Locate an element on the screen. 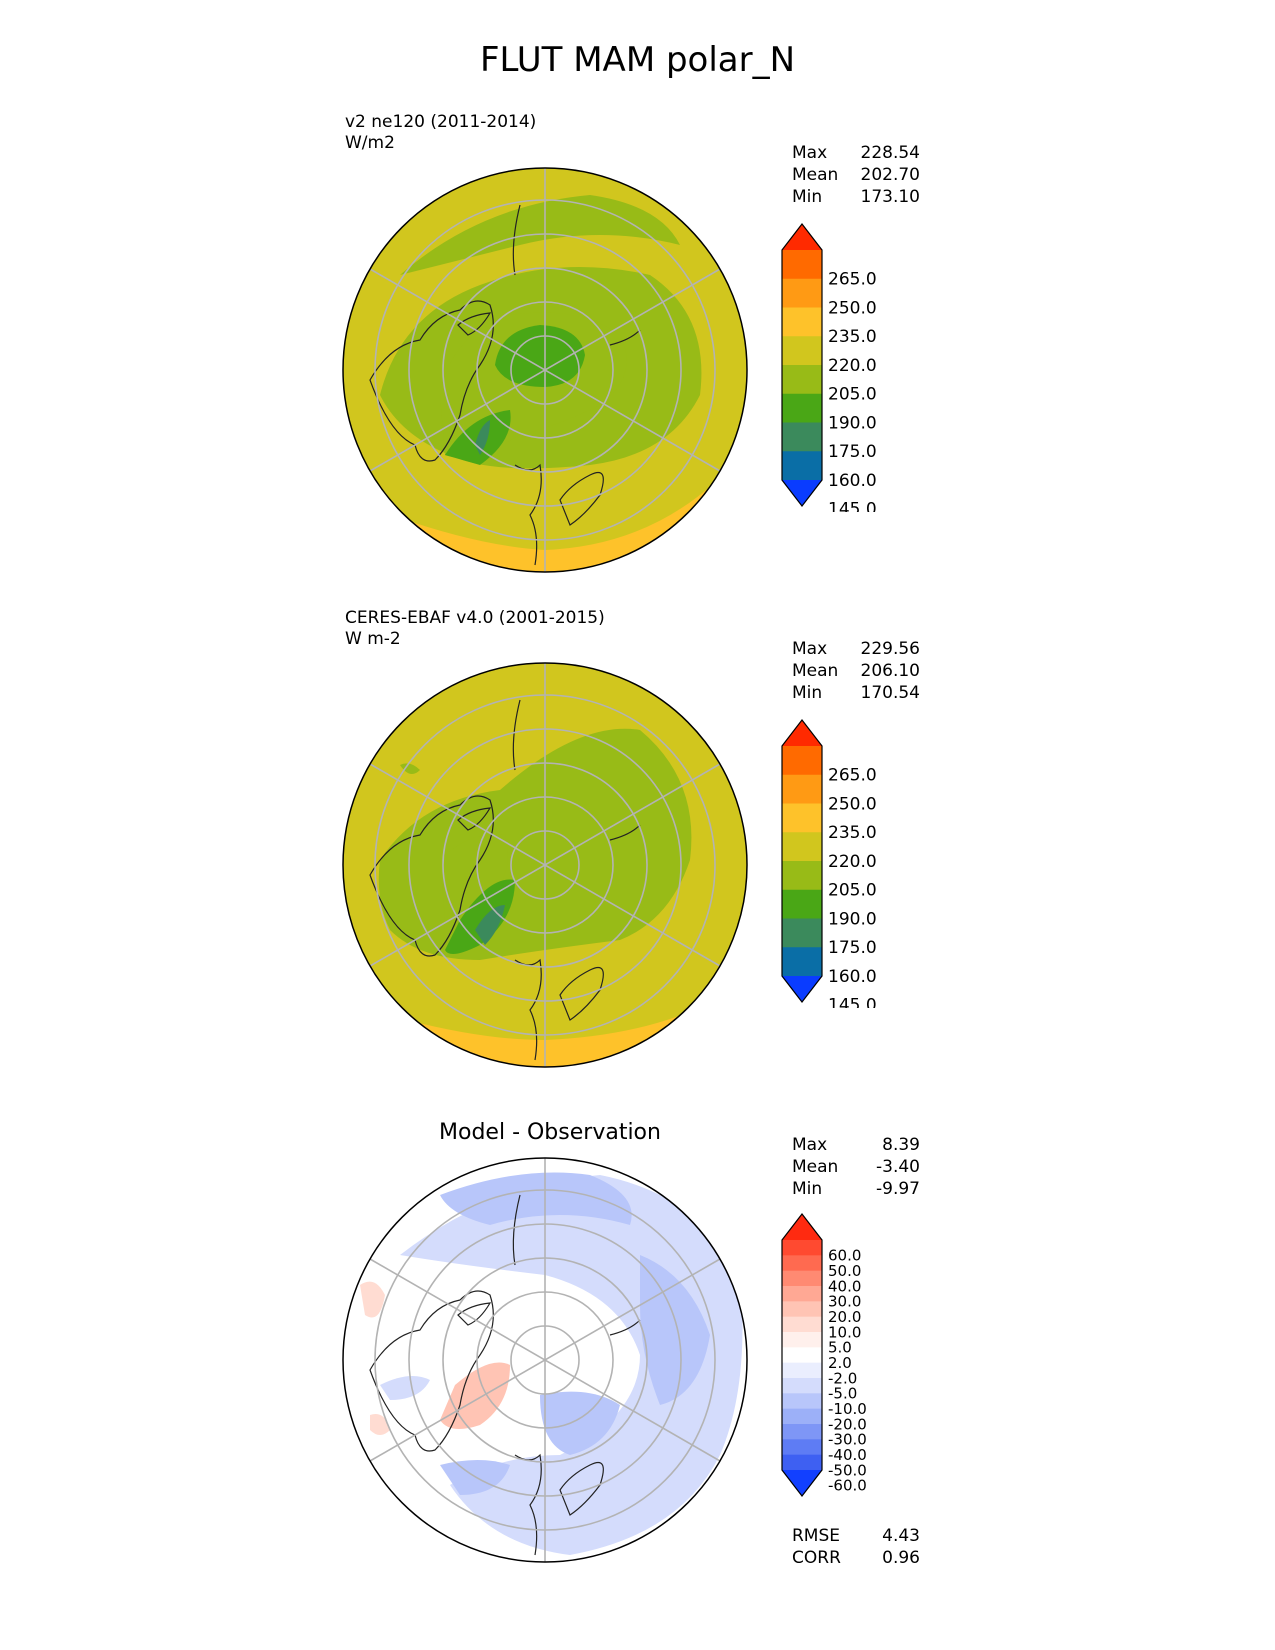 The image size is (1275, 1650). colorbar-tick-label: -5.0 is located at coordinates (842, 1394).